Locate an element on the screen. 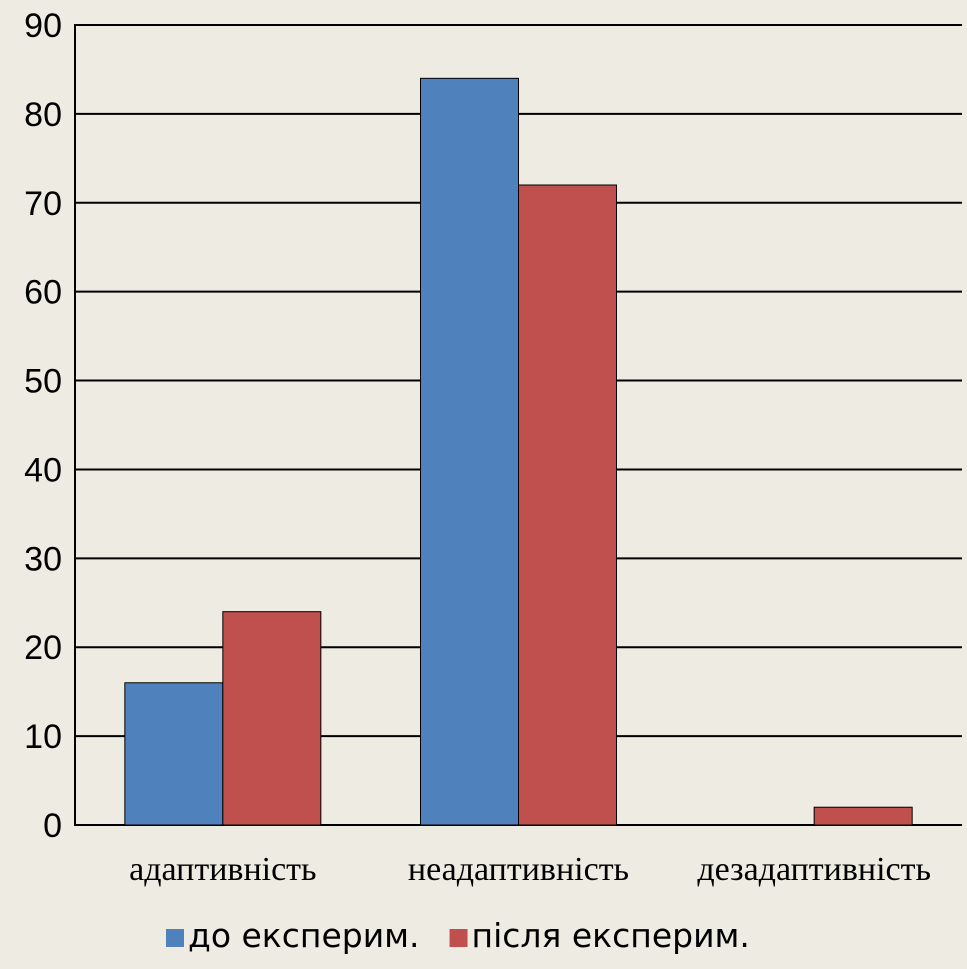 This screenshot has height=969, width=967. y-tick-label: 80 is located at coordinates (43, 115).